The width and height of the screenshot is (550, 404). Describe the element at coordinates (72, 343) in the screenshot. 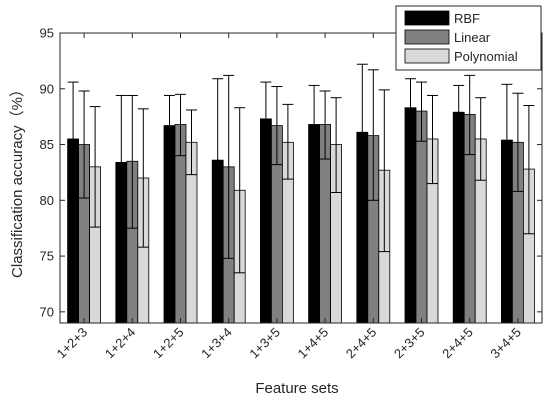

I see `x-tick-label: 1+2+3` at that location.